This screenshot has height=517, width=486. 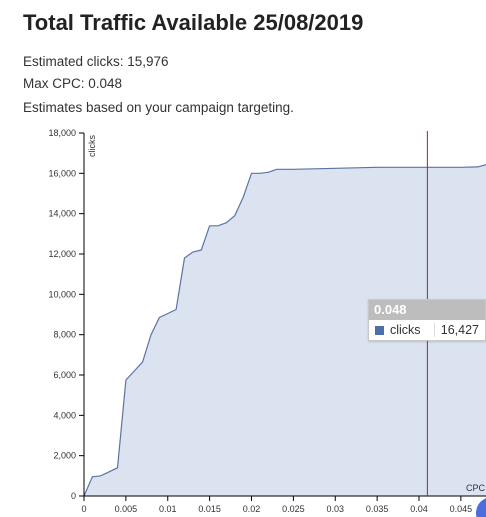 What do you see at coordinates (62, 133) in the screenshot?
I see `y-tick-label: 18,000` at bounding box center [62, 133].